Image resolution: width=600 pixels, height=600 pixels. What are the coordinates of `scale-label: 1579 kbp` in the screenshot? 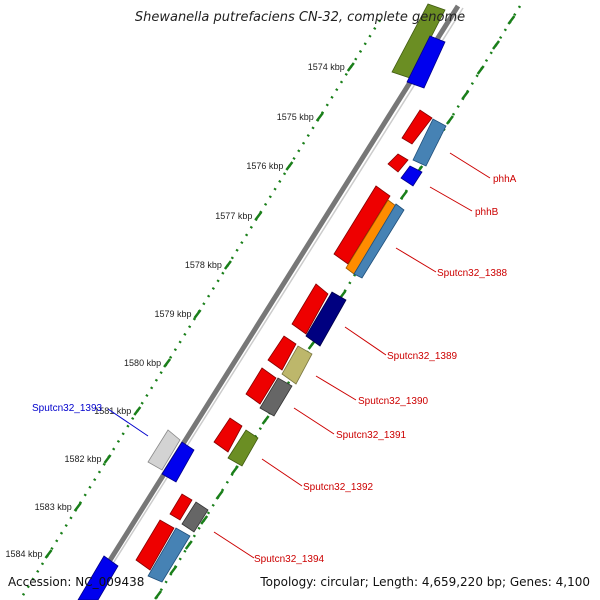 It's located at (172, 314).